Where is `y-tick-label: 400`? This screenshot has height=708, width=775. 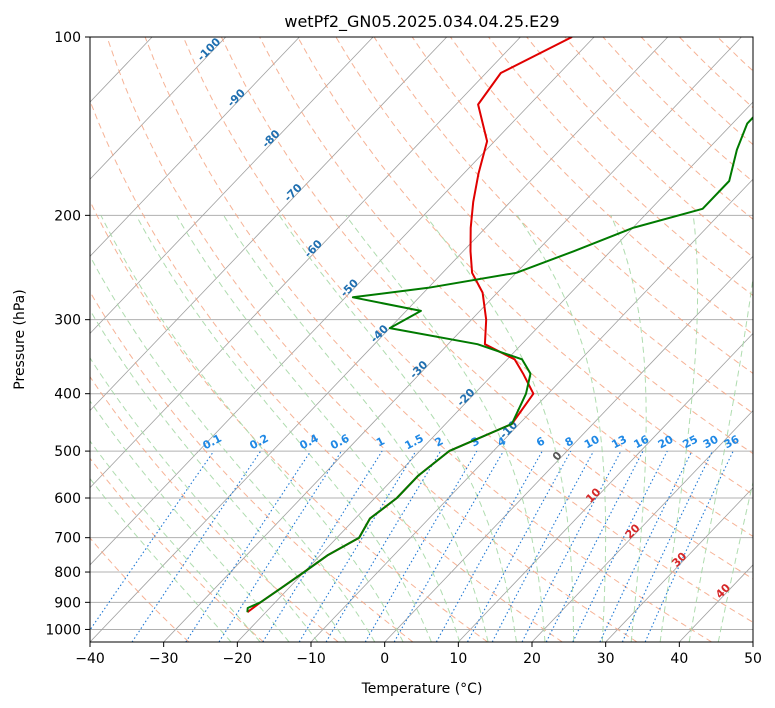
y-tick-label: 400 is located at coordinates (67, 395).